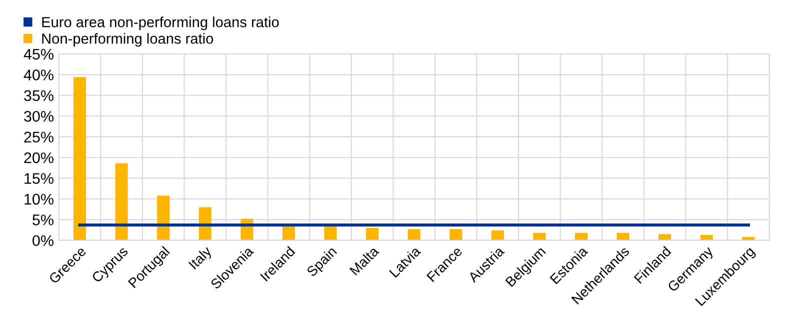 This screenshot has height=327, width=785. Describe the element at coordinates (160, 23) in the screenshot. I see `legend-label: Euro area non-performing loans ratio` at that location.